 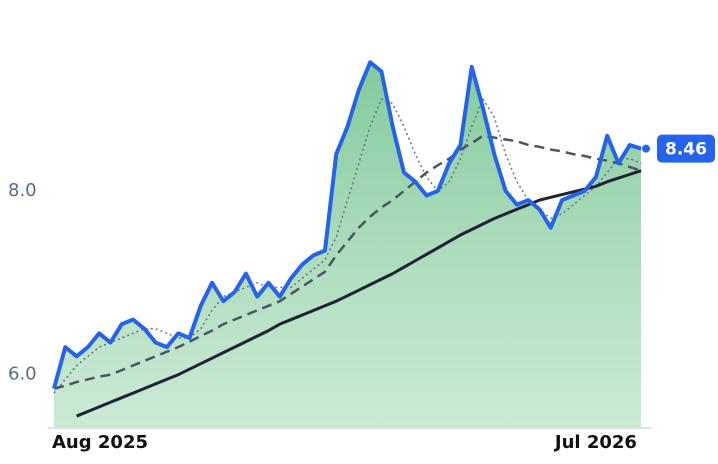 I want to click on last-dot, so click(x=646, y=148).